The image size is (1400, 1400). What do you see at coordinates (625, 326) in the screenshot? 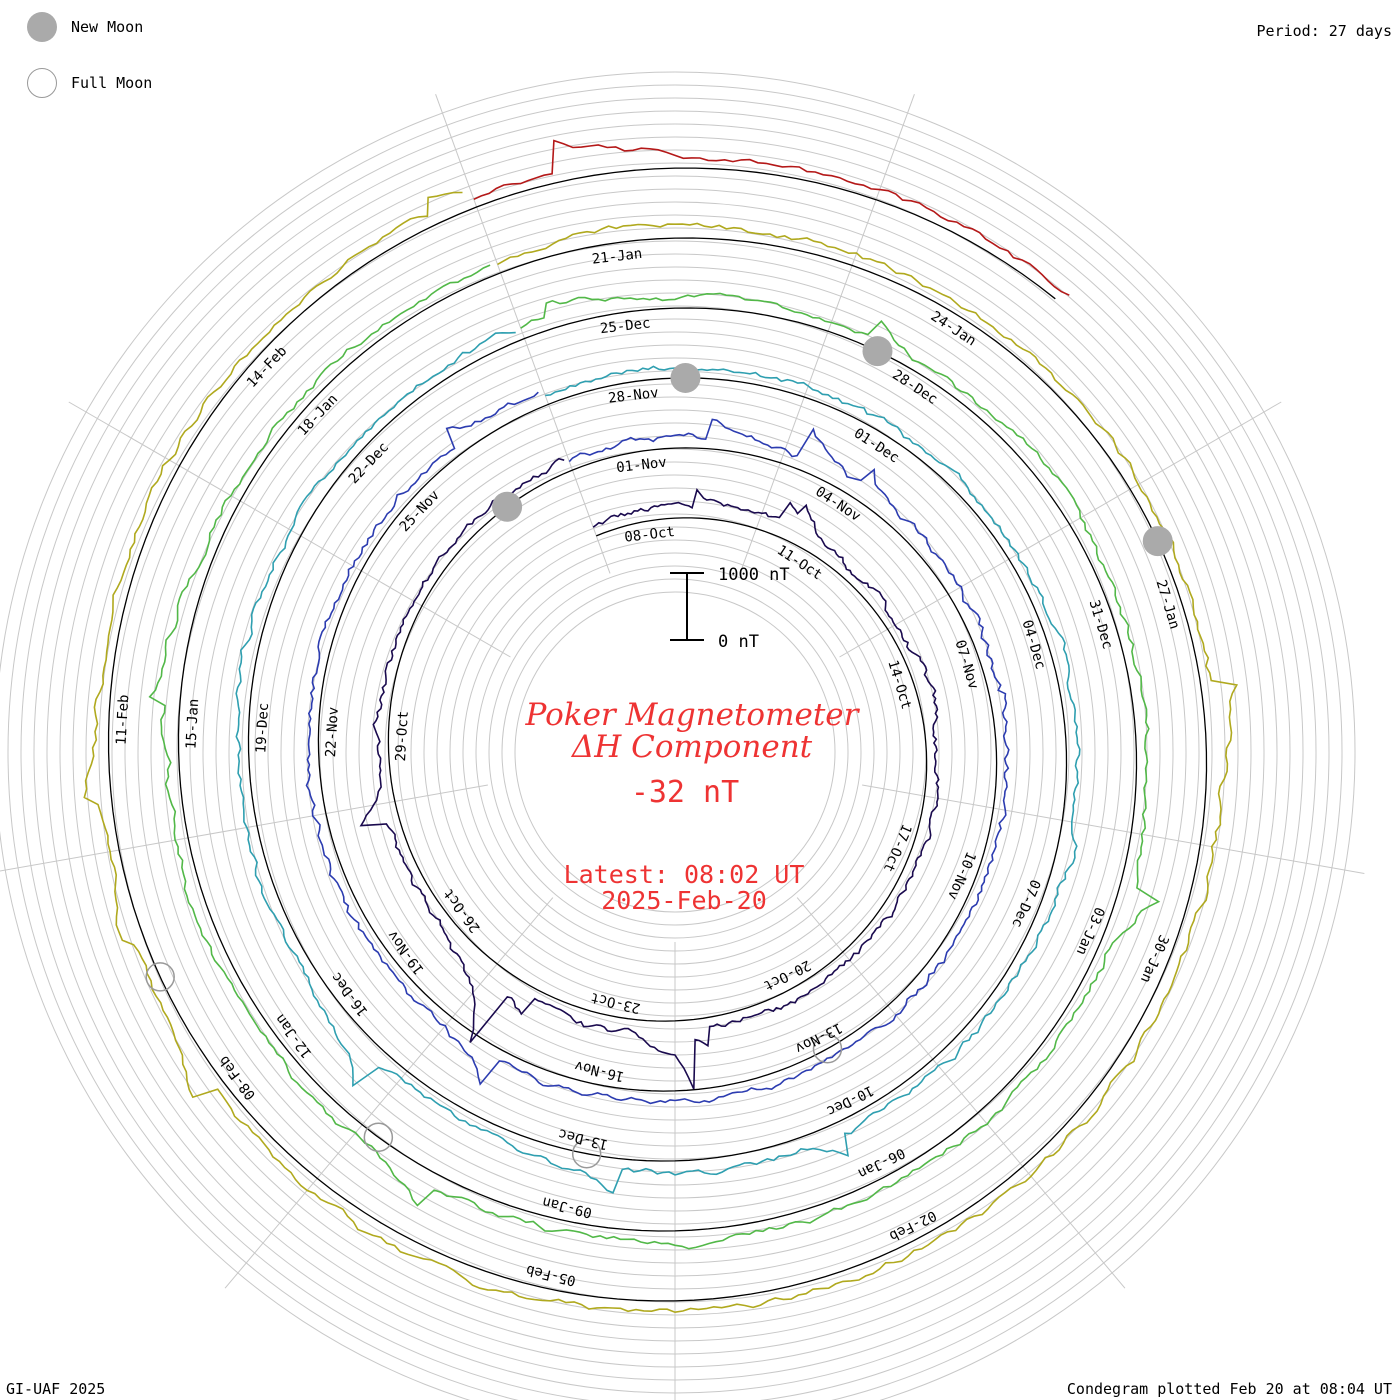
I see `date-tick-label: 25-Dec` at bounding box center [625, 326].